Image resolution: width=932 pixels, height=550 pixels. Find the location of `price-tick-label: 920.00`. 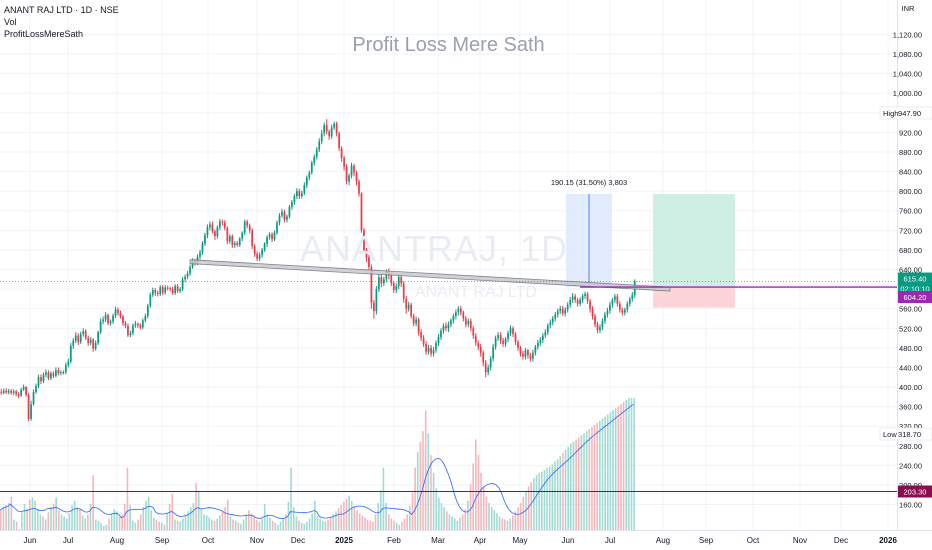

price-tick-label: 920.00 is located at coordinates (910, 132).